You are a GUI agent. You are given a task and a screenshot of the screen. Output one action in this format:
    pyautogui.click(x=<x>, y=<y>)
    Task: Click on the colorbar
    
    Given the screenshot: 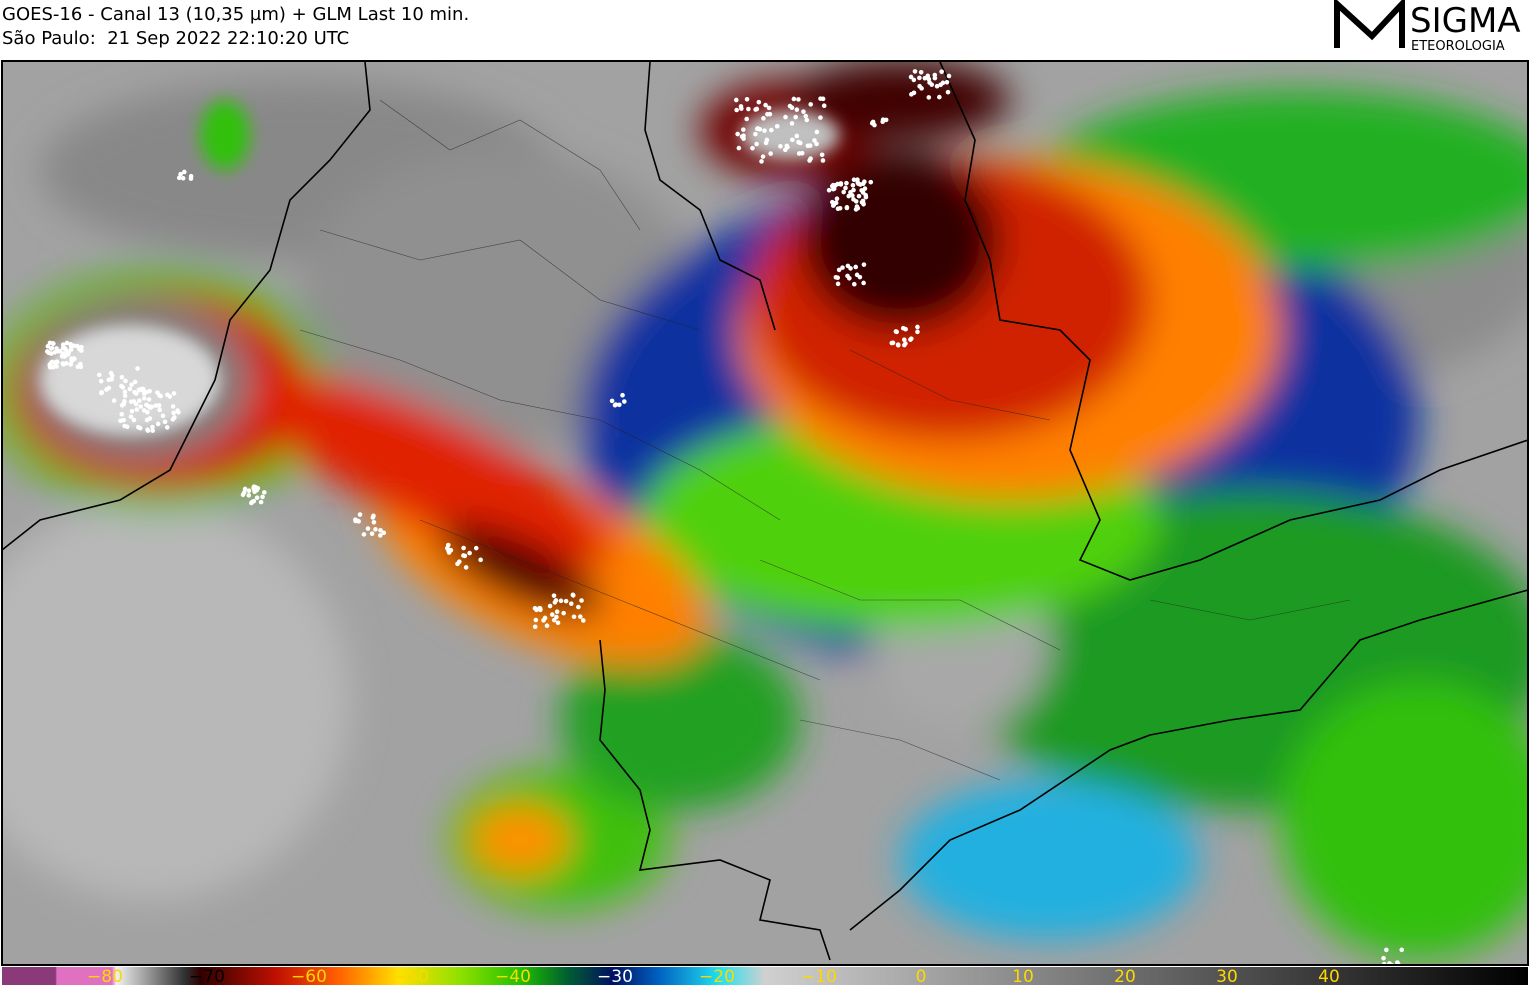 What is the action you would take?
    pyautogui.click(x=765, y=976)
    